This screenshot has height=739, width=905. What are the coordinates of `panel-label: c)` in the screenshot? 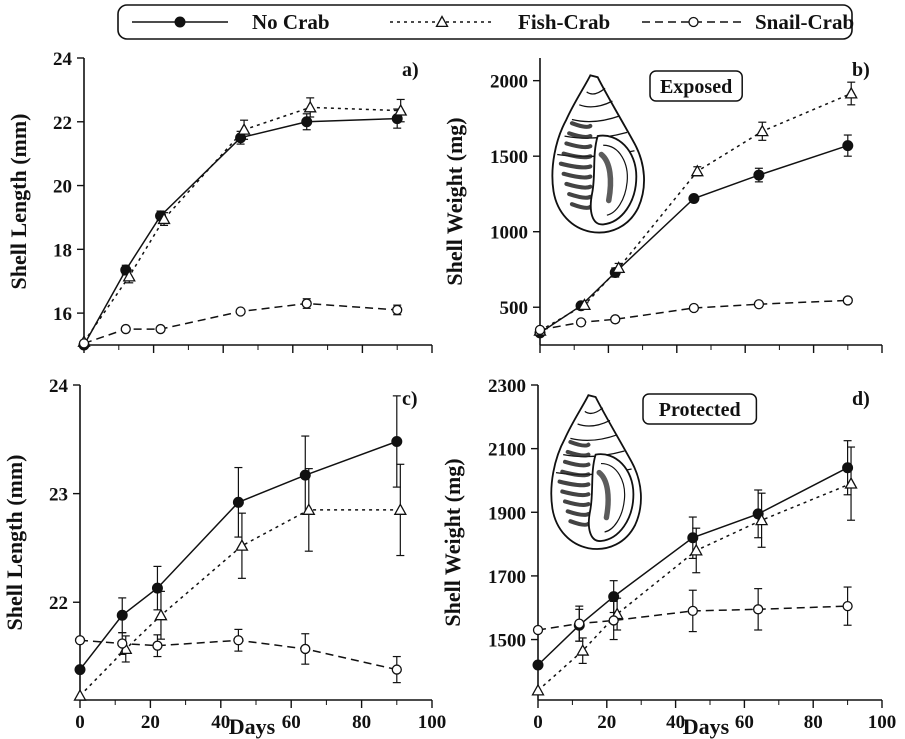 It's located at (410, 399).